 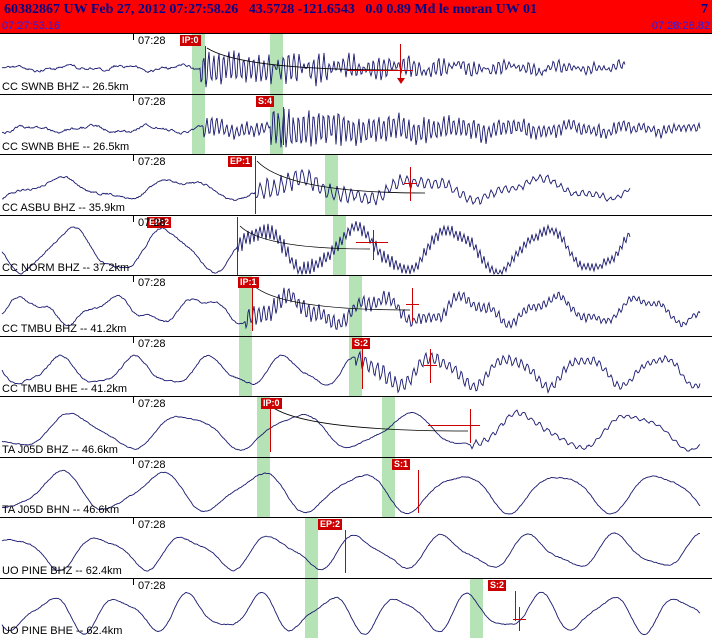 I want to click on trace-panel: S:4 07:28 CC SWNB BHE -- 26.5km, so click(x=356, y=124).